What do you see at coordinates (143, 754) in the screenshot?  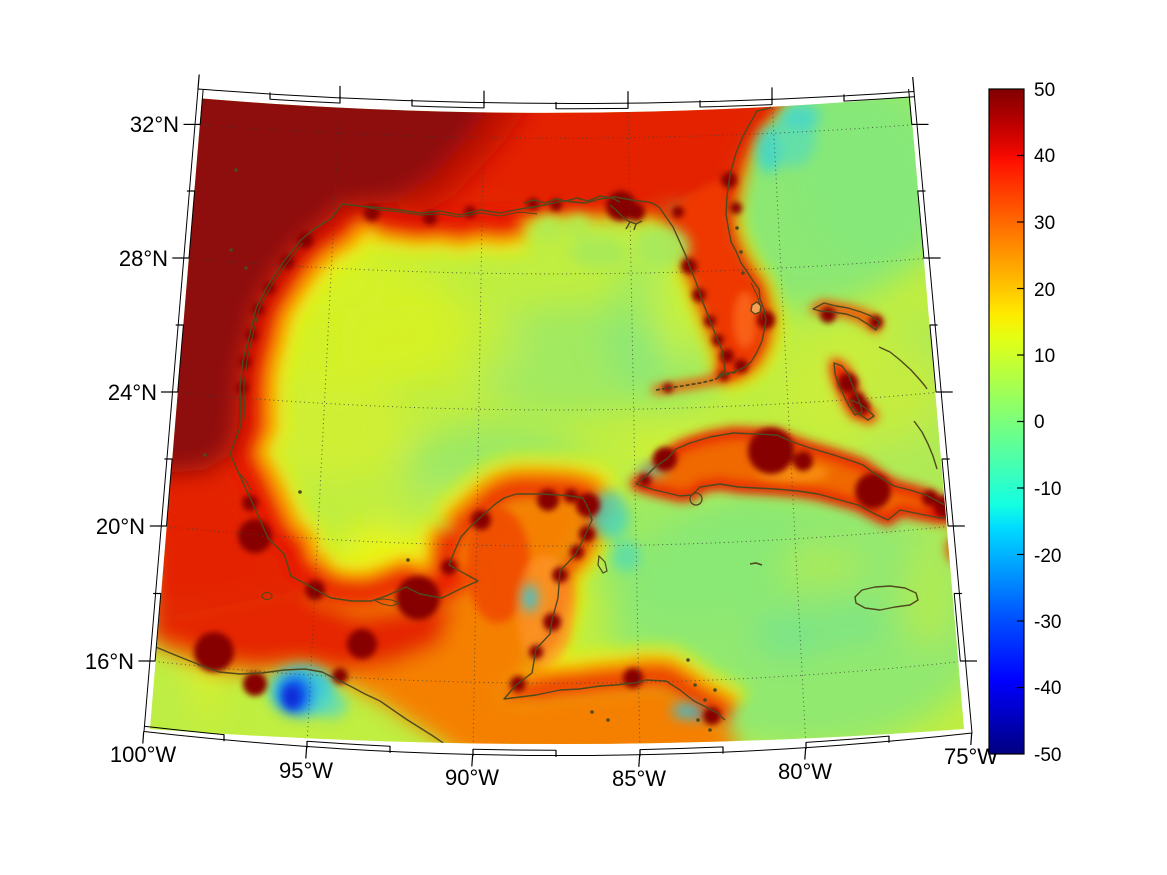 I see `svg-text: 100°W` at bounding box center [143, 754].